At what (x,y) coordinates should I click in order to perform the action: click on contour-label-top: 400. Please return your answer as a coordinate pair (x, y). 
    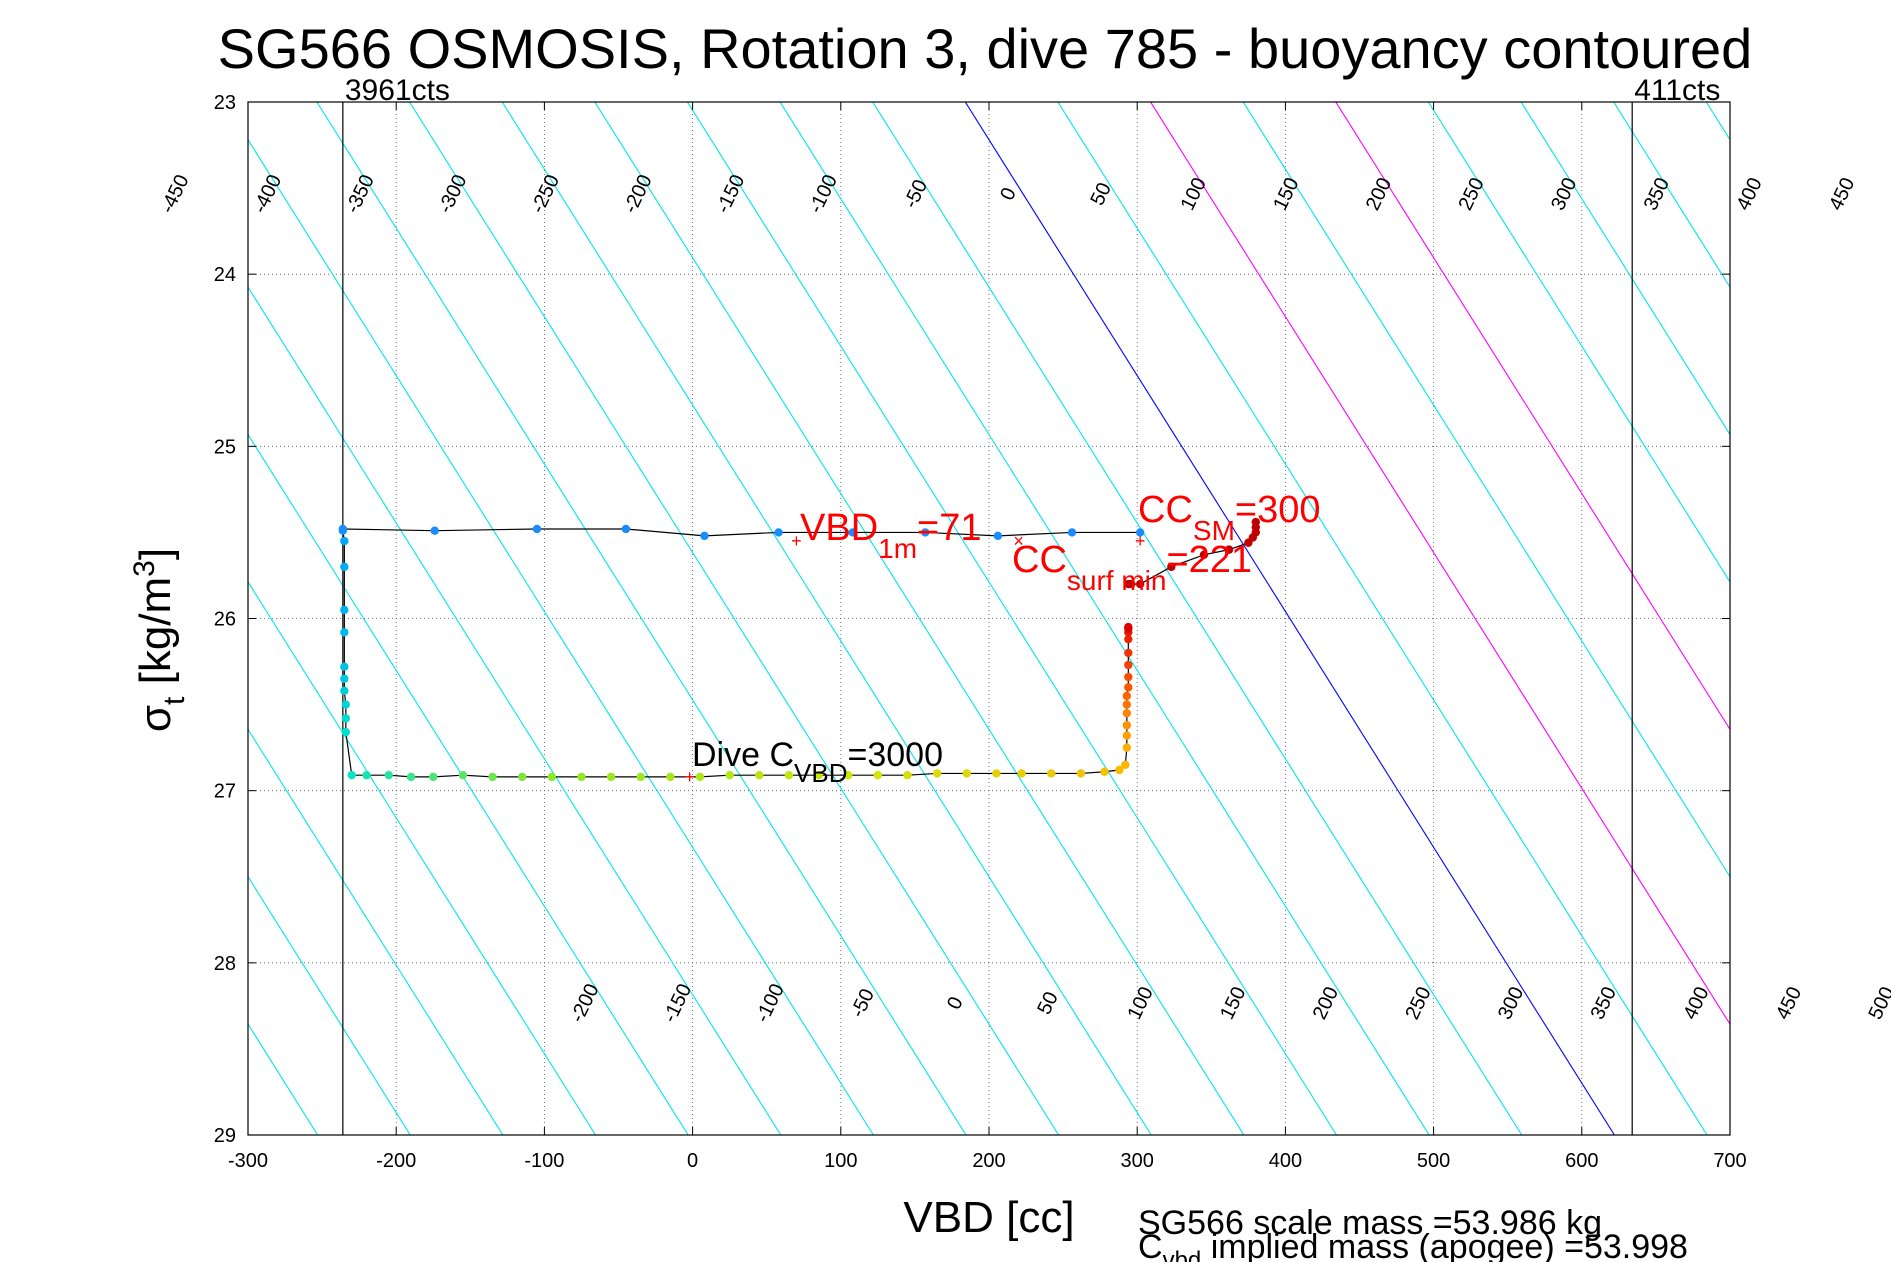
    Looking at the image, I should click on (1749, 194).